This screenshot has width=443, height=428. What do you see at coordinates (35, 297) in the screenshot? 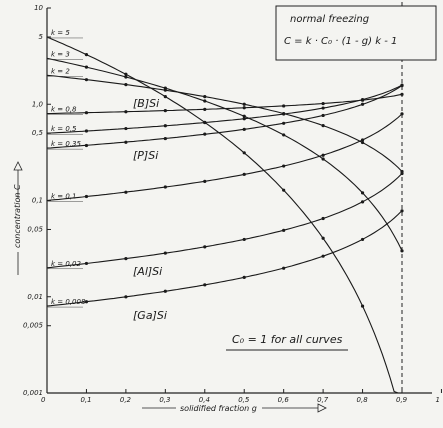
I see `y-tick-label: 0,01` at bounding box center [35, 297].